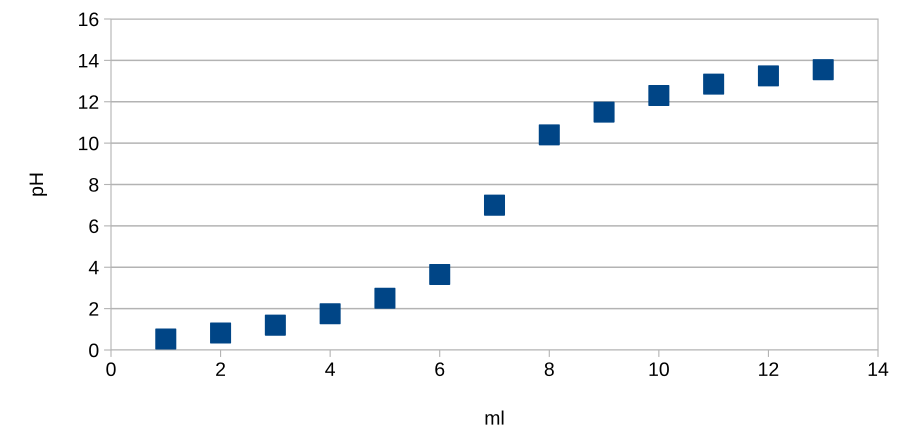  Describe the element at coordinates (768, 369) in the screenshot. I see `x-tick-label: 12` at that location.